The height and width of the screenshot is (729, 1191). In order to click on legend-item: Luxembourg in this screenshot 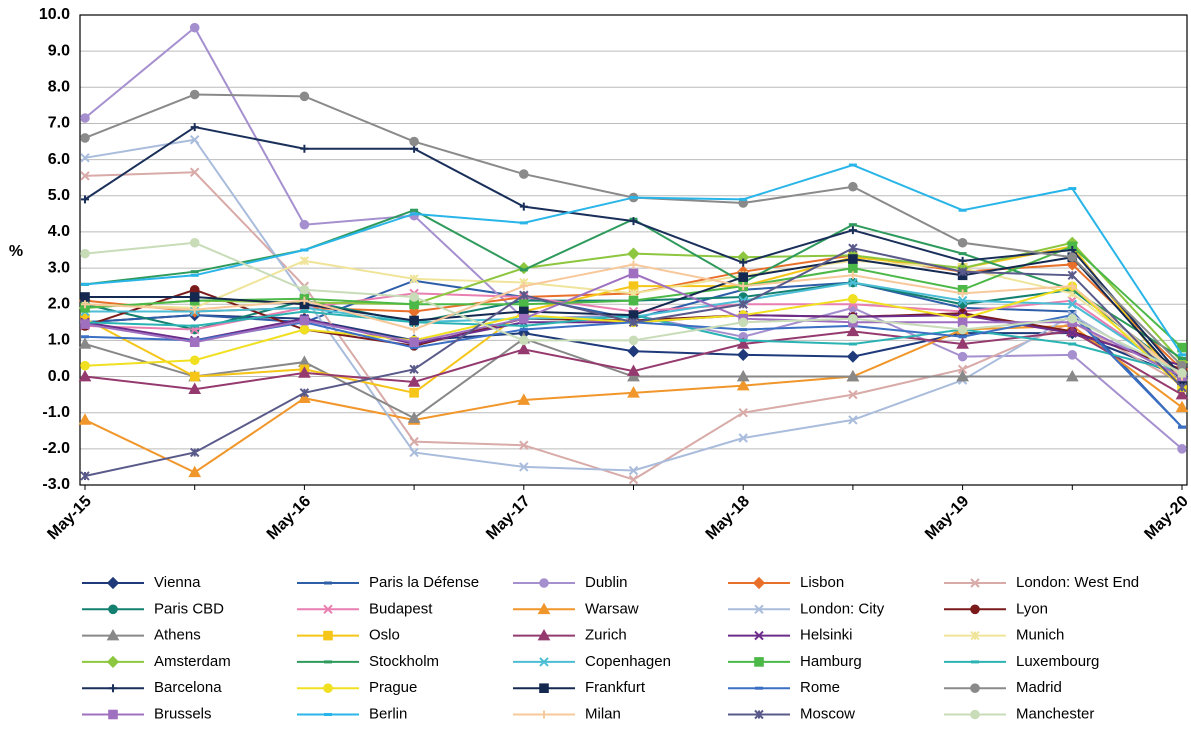, I will do `click(1021, 661)`.